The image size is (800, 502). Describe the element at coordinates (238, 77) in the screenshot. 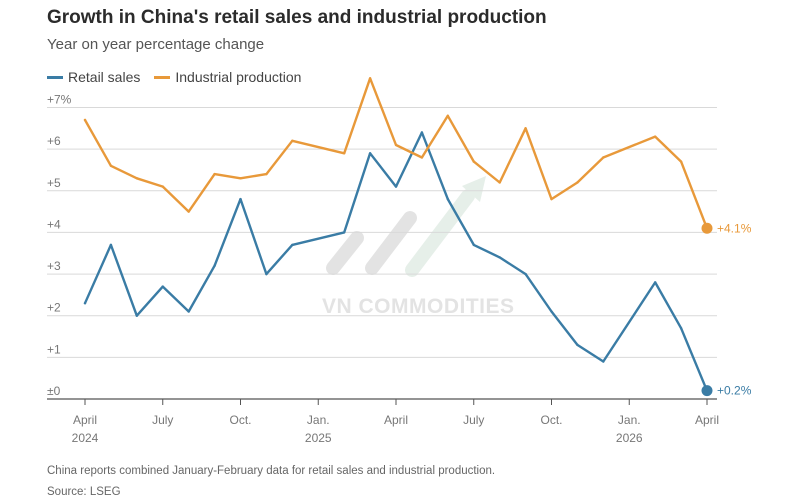

I see `legend-label-industrial-production: Industrial production` at that location.